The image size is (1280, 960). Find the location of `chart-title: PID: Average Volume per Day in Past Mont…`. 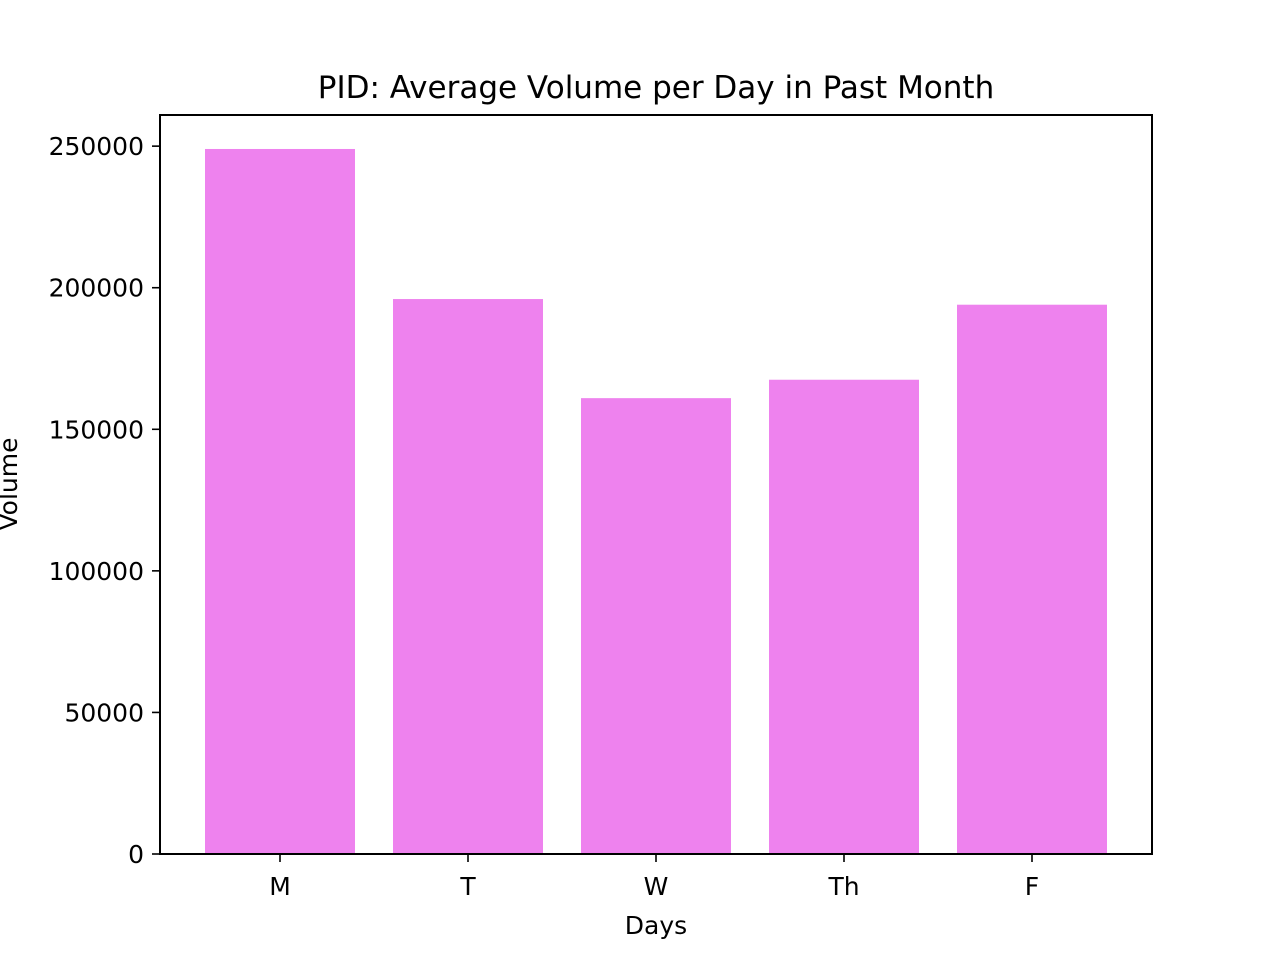

chart-title: PID: Average Volume per Day in Past Mont… is located at coordinates (656, 88).